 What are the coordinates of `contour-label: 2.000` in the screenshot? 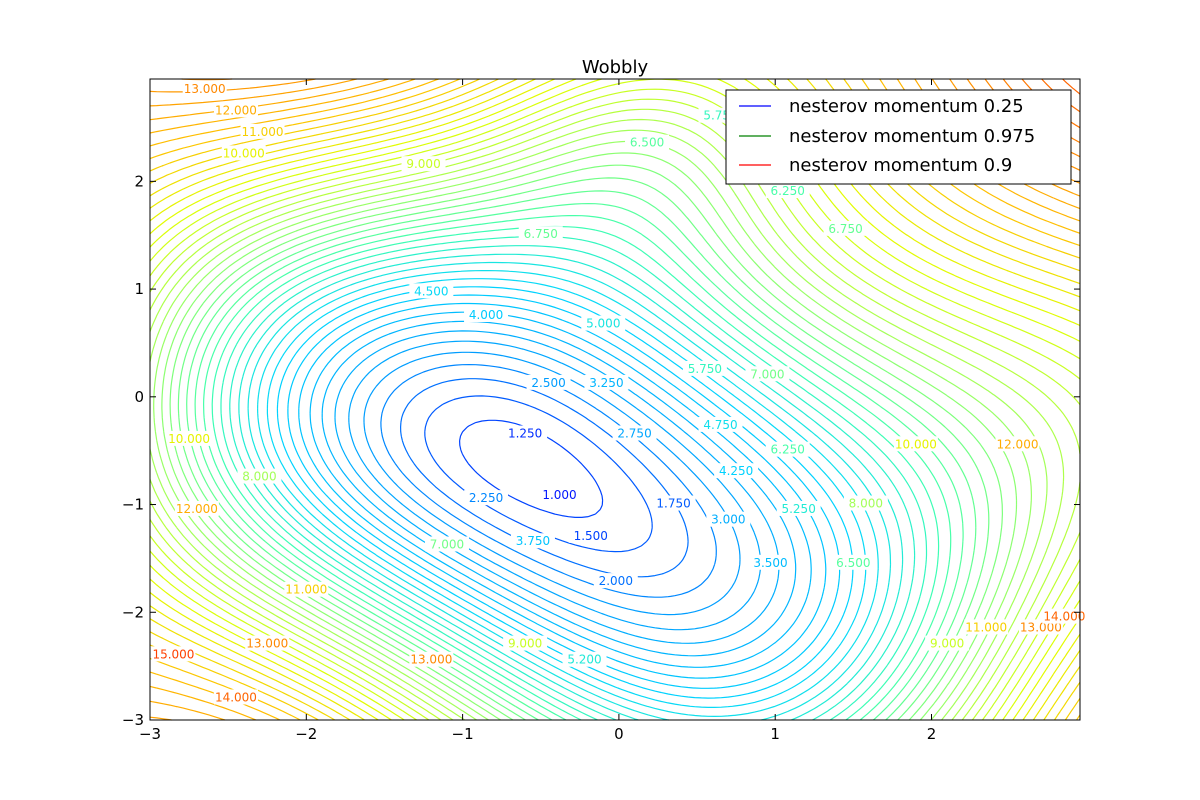 It's located at (616, 581).